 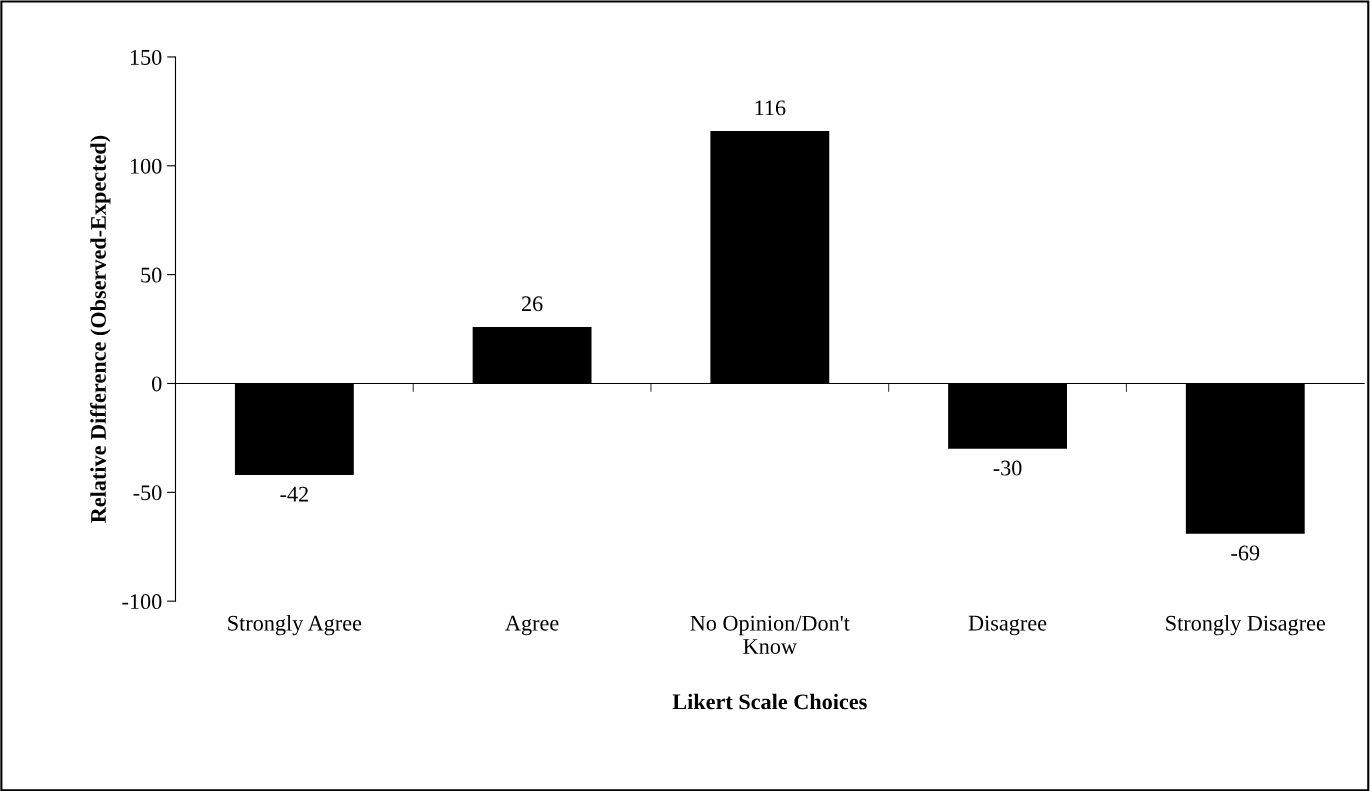 I want to click on data-label: -69, so click(x=1245, y=553).